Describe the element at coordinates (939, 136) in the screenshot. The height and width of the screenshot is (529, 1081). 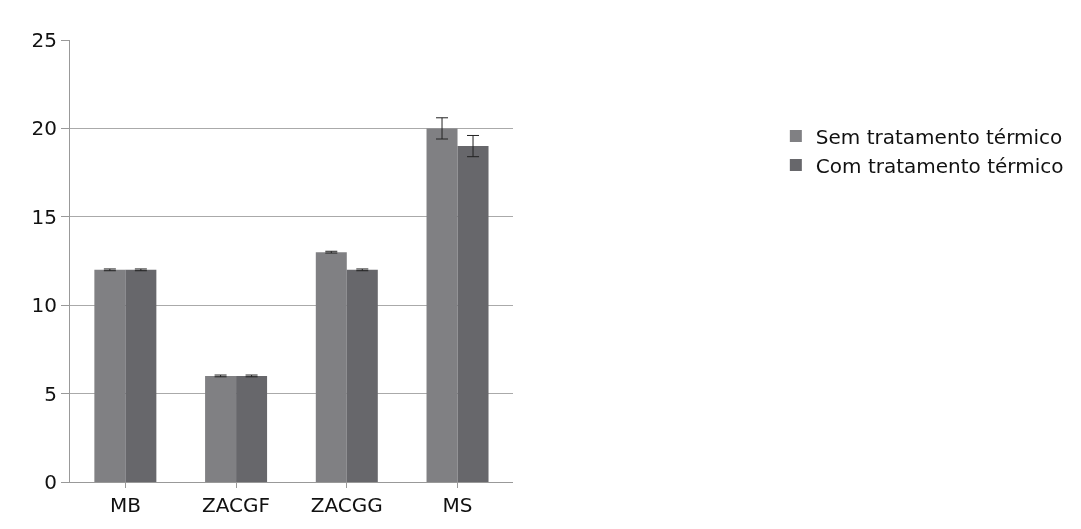
I see `legend-label: Sem tratamento térmico` at that location.